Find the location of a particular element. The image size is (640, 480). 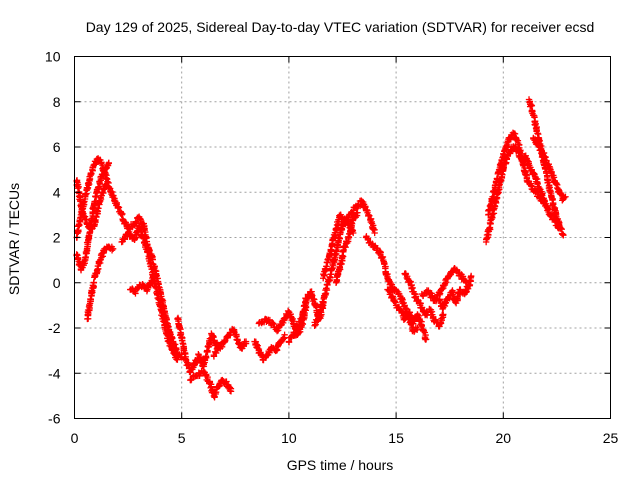

y-tick-label: 4 is located at coordinates (57, 192).